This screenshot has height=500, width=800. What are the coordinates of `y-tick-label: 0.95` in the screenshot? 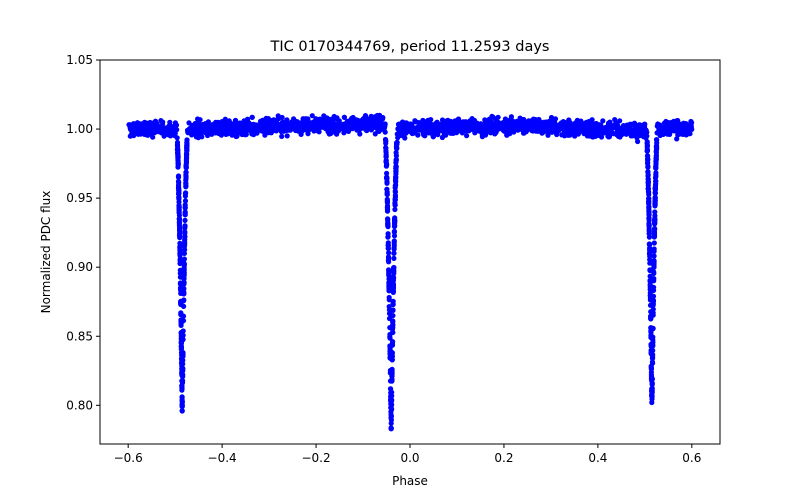 It's located at (79, 198).